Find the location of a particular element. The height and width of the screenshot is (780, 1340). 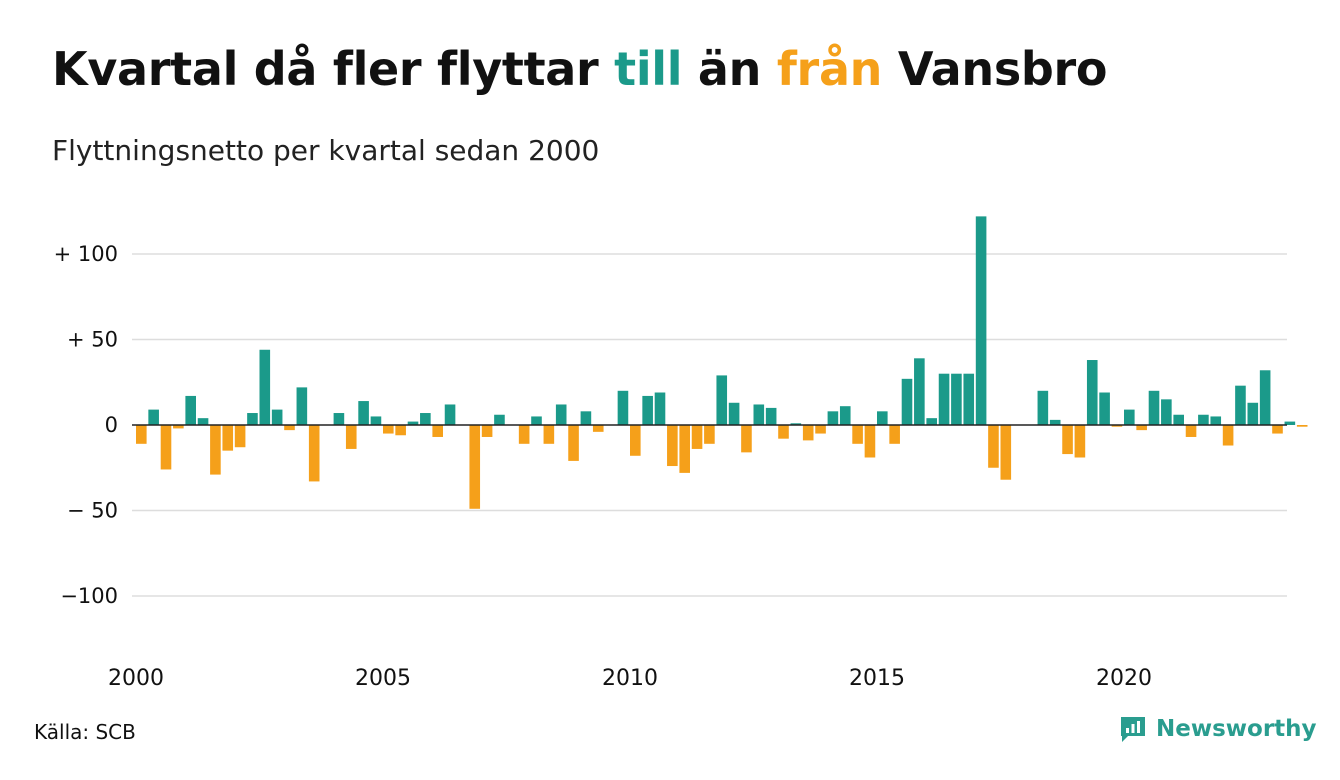

newsworthy-logo: Newsworthy is located at coordinates (1217, 729).